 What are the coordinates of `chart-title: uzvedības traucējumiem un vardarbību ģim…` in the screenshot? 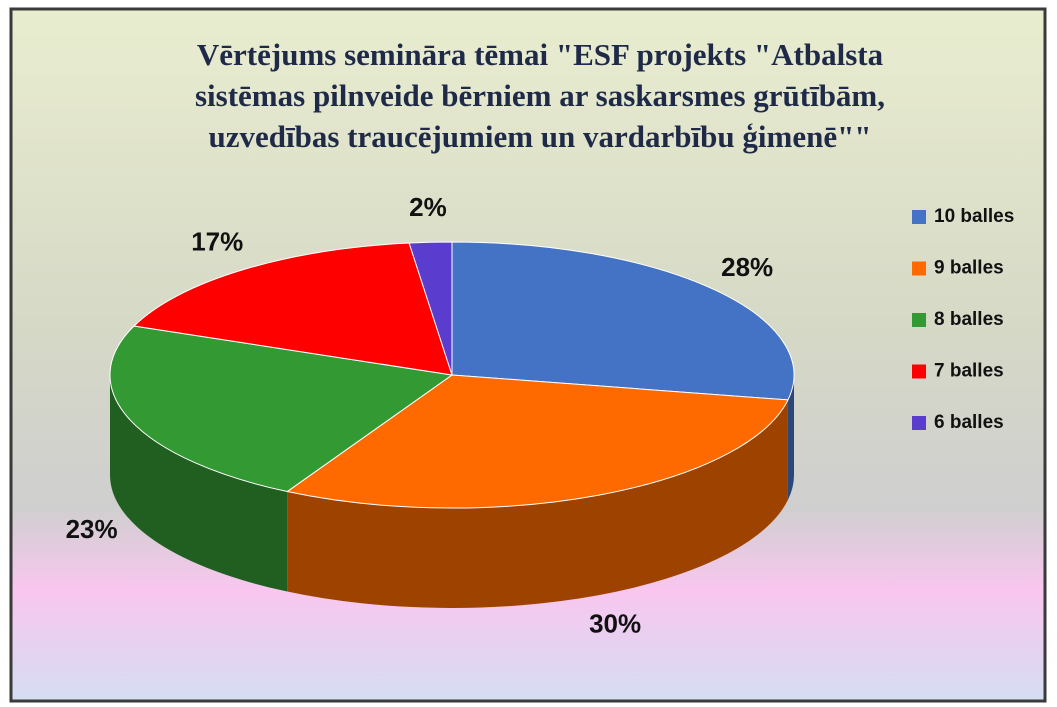 It's located at (539, 136).